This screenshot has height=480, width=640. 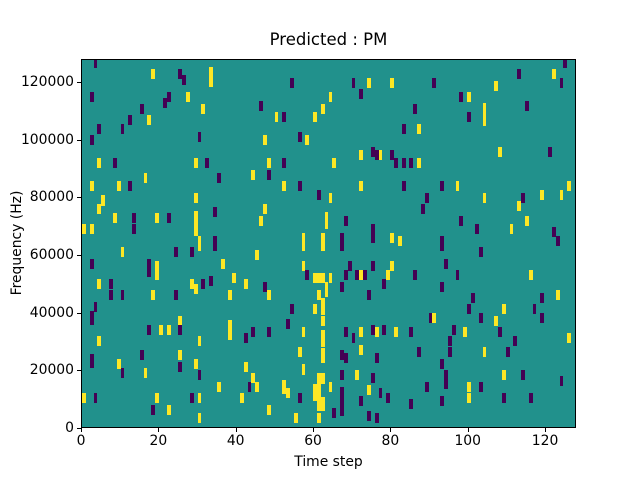 I want to click on x-tick-label: 120, so click(x=545, y=441).